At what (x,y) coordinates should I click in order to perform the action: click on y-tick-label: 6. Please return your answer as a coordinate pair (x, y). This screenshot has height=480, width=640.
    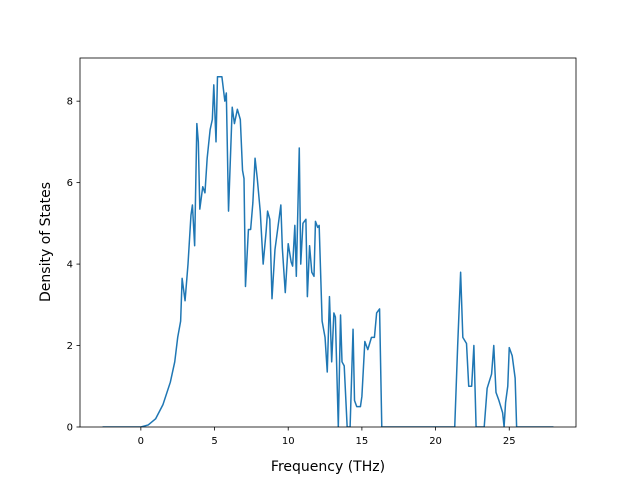
    Looking at the image, I should click on (70, 183).